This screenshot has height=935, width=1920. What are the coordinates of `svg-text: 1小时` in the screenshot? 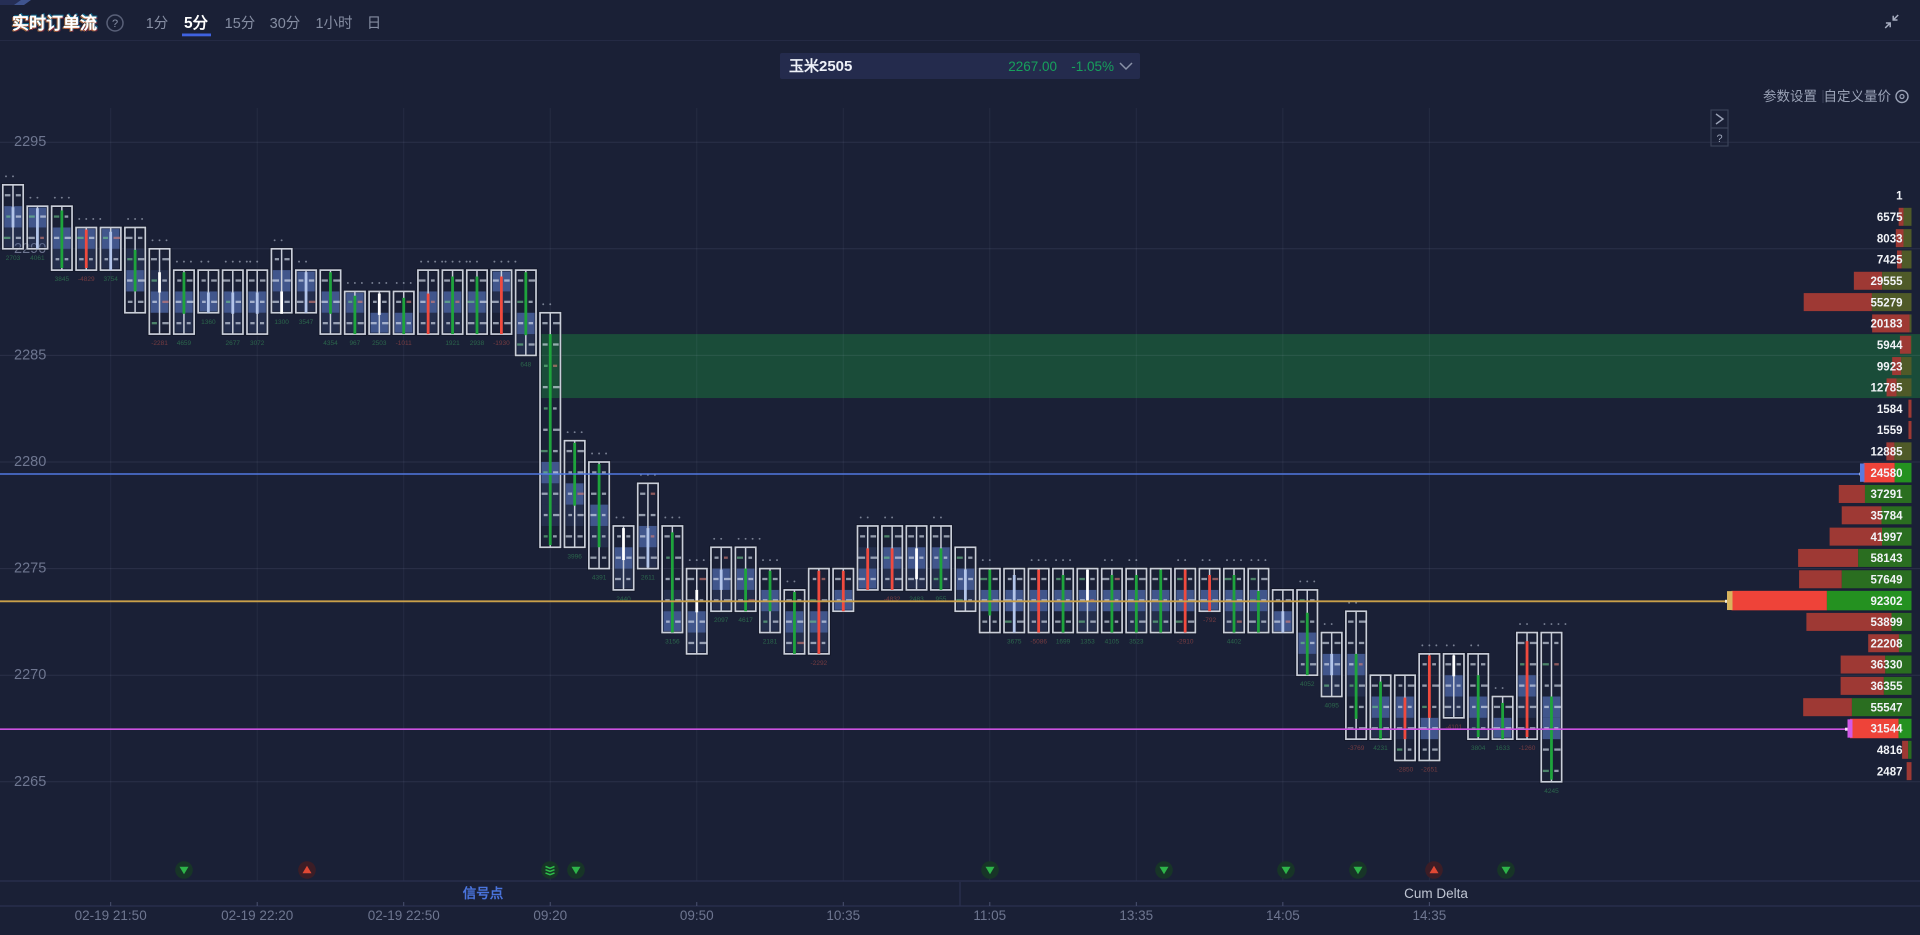 It's located at (333, 23).